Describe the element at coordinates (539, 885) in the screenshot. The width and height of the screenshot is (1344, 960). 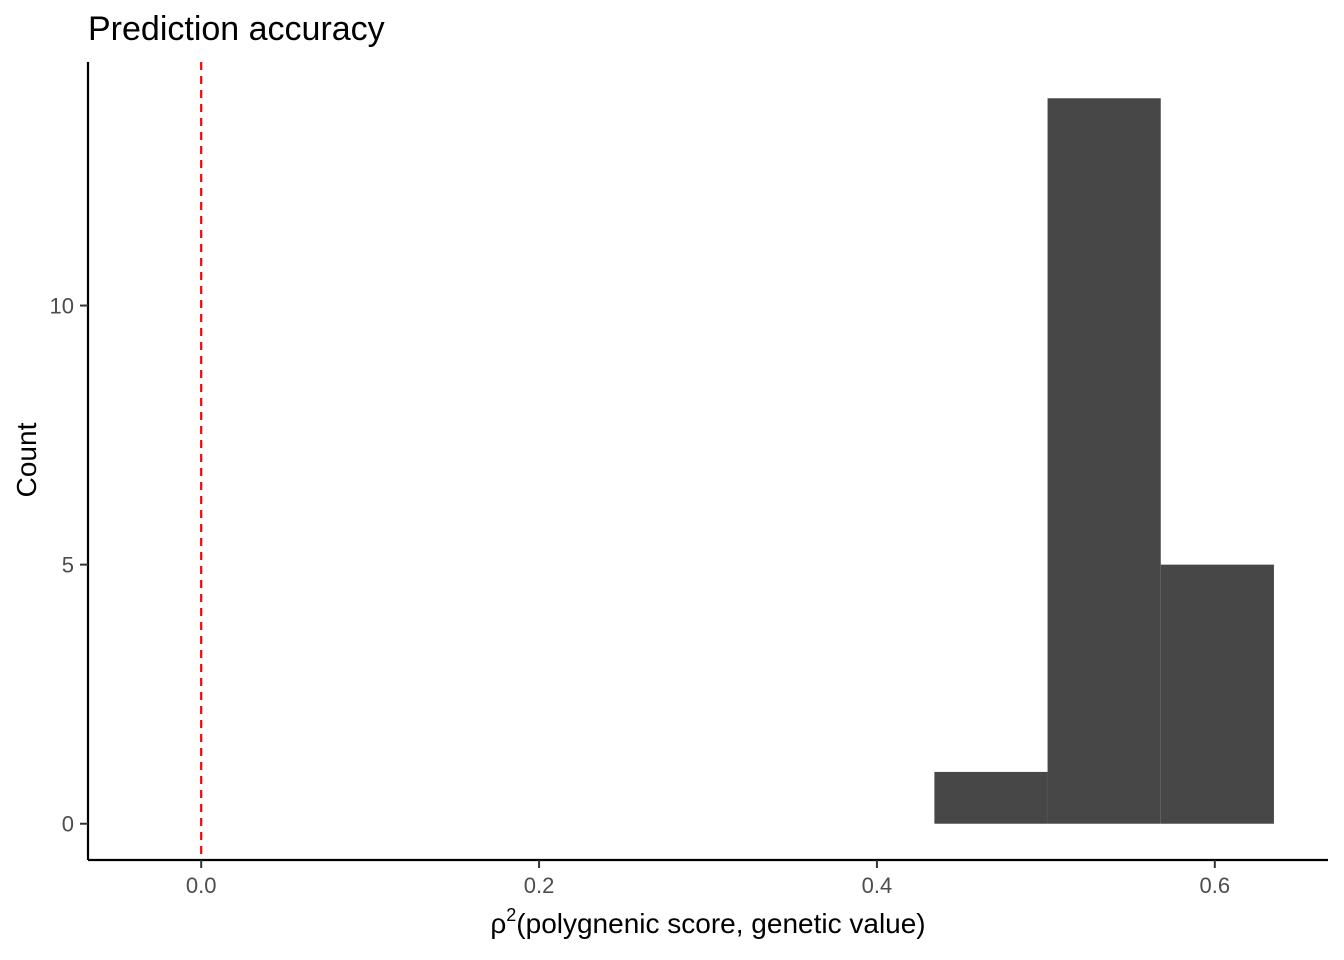
I see `x-tick-label: 0.2` at that location.